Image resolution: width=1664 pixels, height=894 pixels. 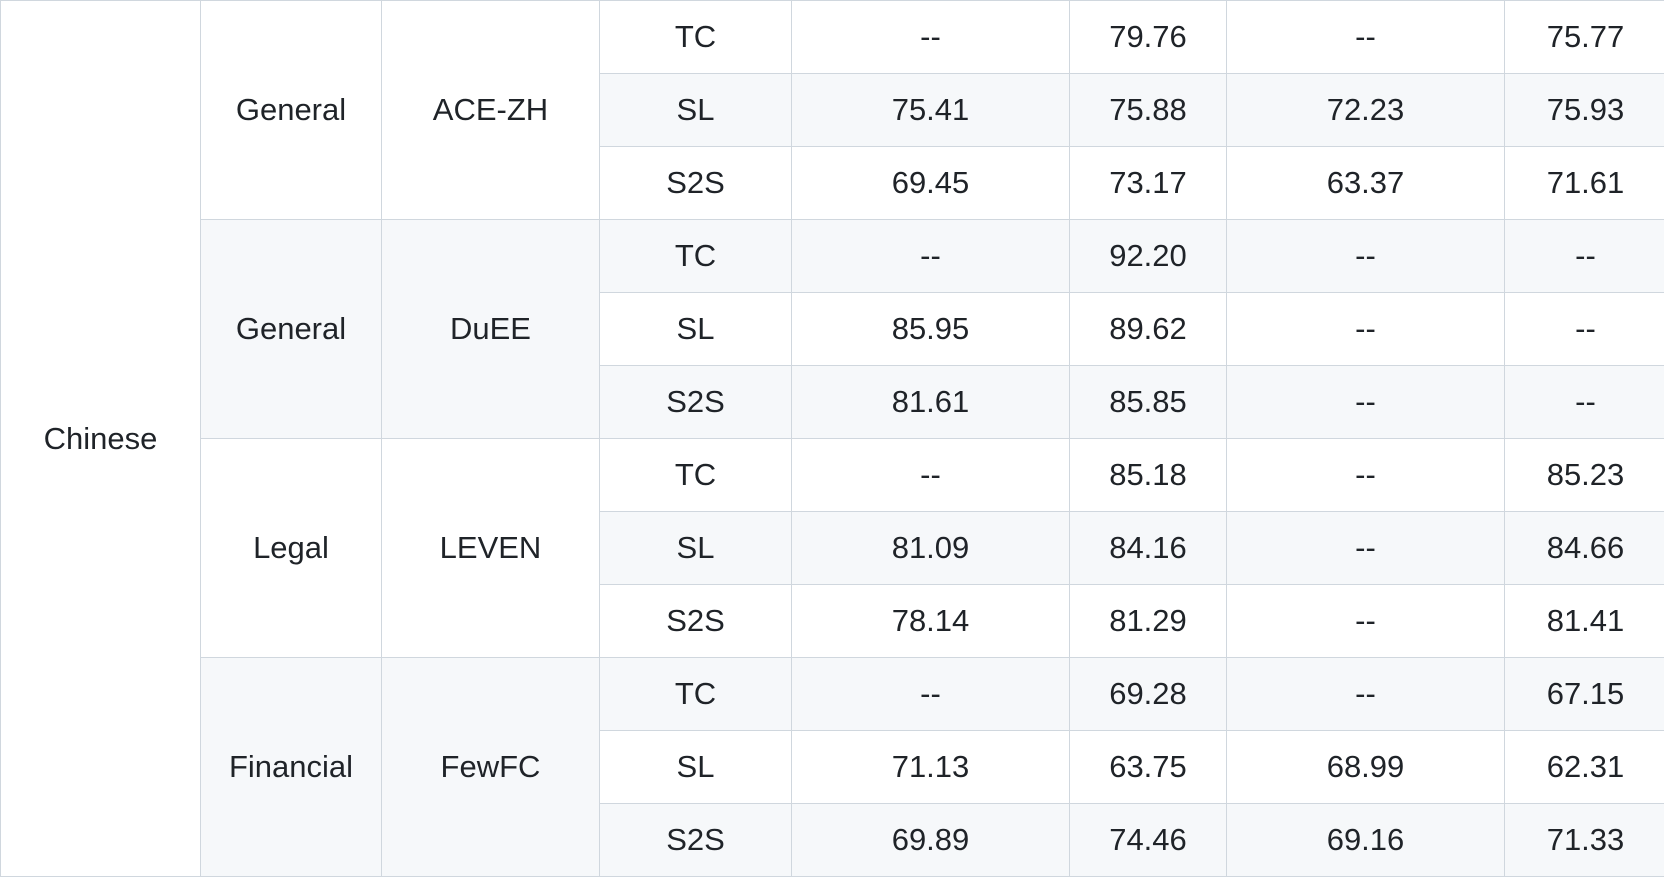 What do you see at coordinates (930, 548) in the screenshot?
I see `value-cell: 81.09` at bounding box center [930, 548].